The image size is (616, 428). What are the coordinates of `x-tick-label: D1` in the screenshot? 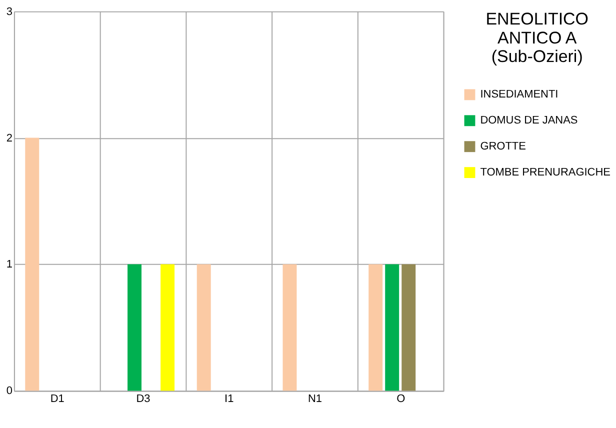 It's located at (57, 399).